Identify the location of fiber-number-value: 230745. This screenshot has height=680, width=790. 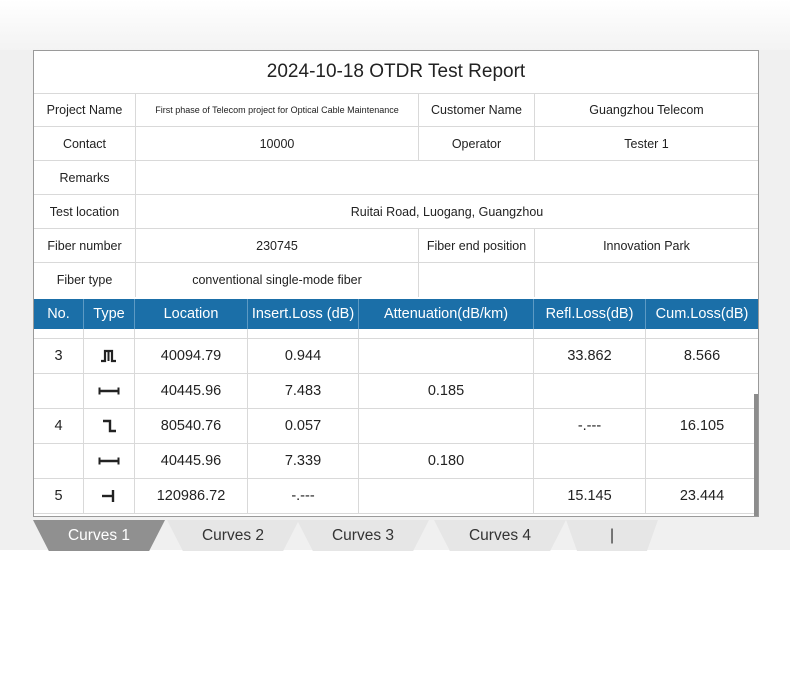
(277, 245).